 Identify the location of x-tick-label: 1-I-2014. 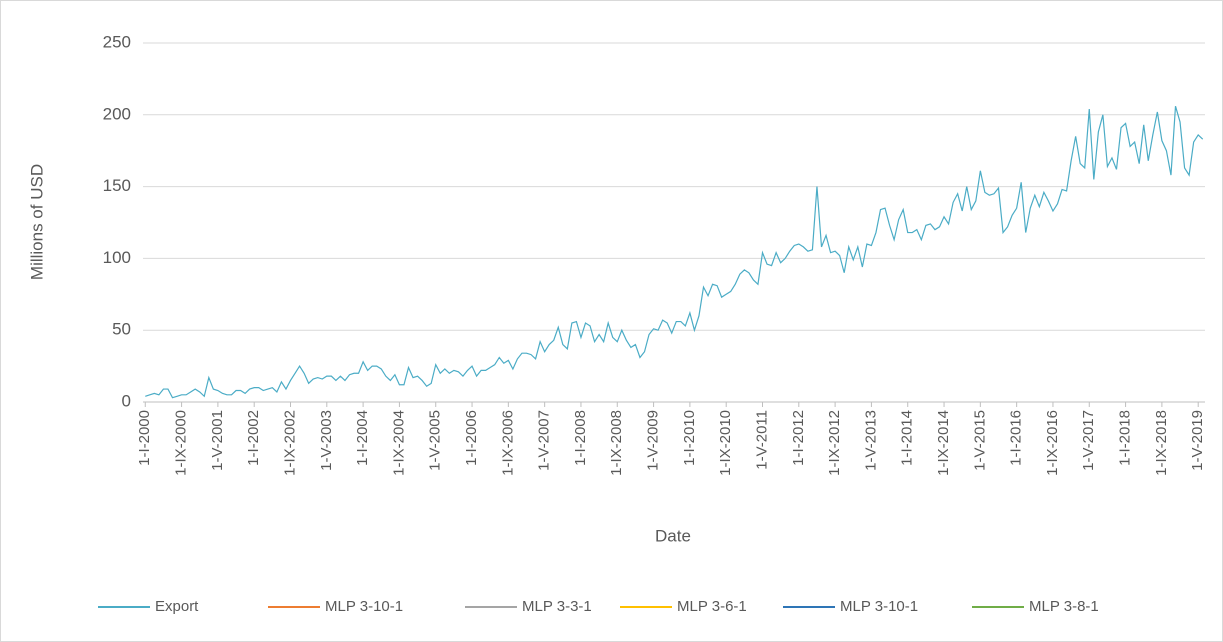
(907, 438).